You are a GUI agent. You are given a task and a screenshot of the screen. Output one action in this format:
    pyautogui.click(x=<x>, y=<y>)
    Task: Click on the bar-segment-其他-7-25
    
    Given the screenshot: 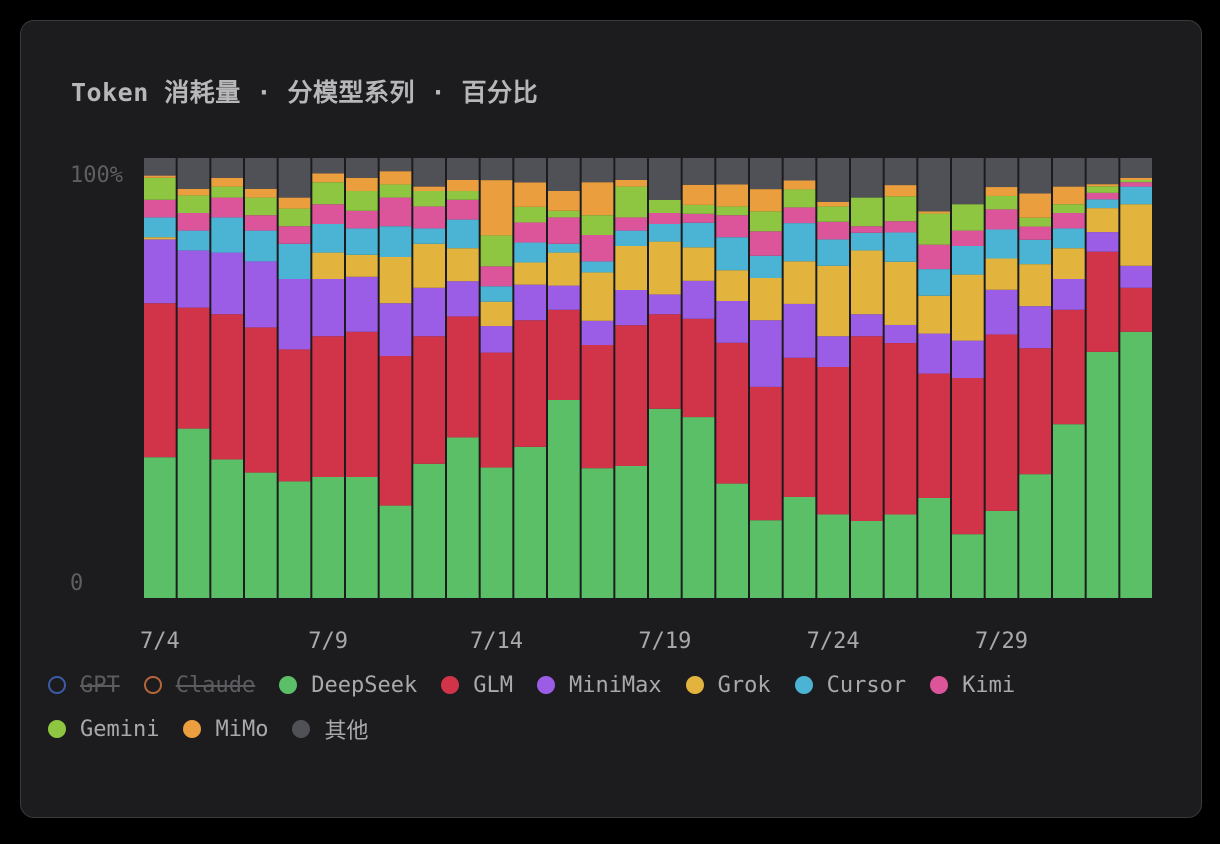 What is the action you would take?
    pyautogui.click(x=867, y=178)
    